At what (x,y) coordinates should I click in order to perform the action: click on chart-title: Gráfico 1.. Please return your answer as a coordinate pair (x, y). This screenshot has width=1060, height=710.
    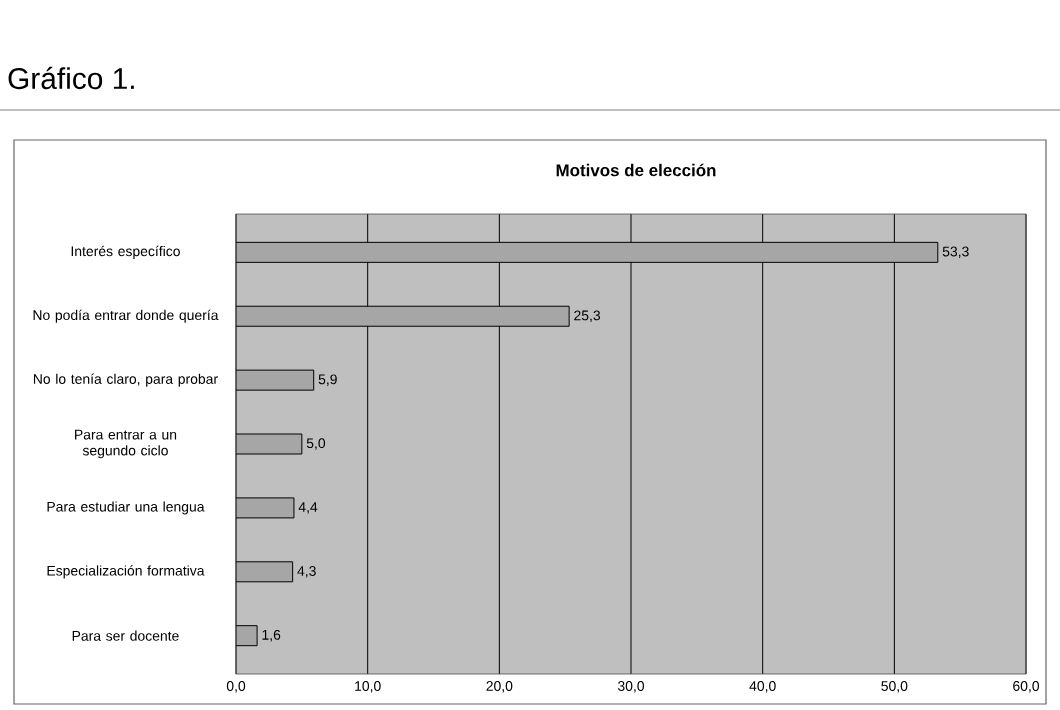
    Looking at the image, I should click on (71, 78).